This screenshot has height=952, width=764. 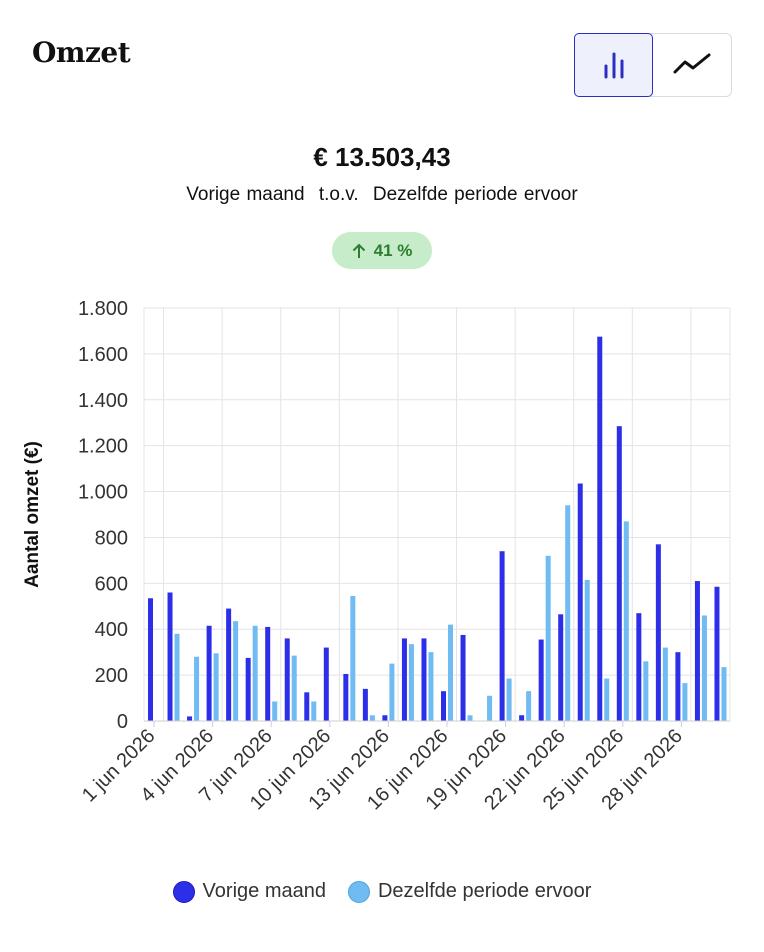 I want to click on y-tick-label: 400, so click(x=111, y=630).